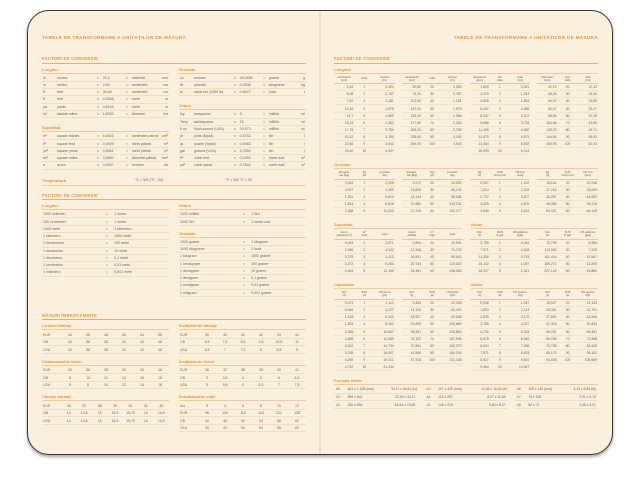  I want to click on table-cell: 48, so click(106, 335).